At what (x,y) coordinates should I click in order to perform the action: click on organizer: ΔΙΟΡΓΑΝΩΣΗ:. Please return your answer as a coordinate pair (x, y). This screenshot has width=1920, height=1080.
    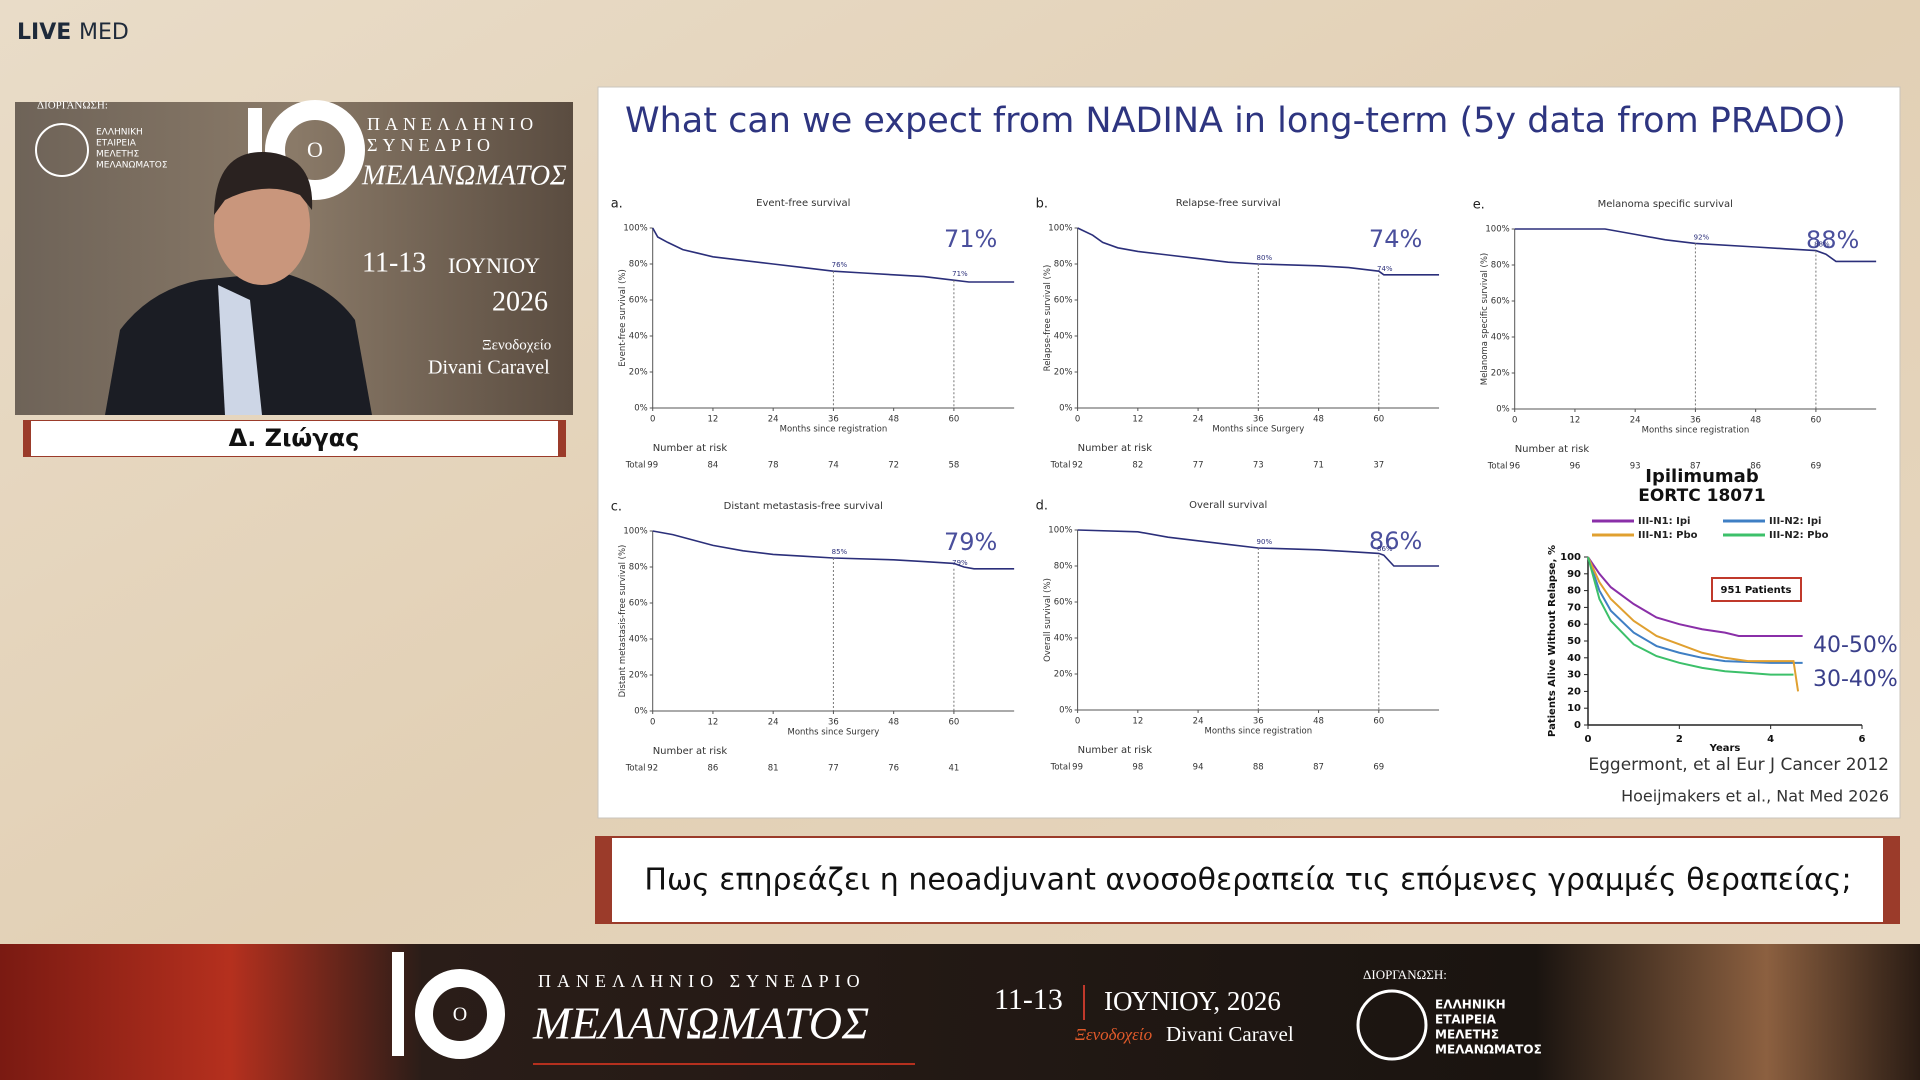
    Looking at the image, I should click on (72, 106).